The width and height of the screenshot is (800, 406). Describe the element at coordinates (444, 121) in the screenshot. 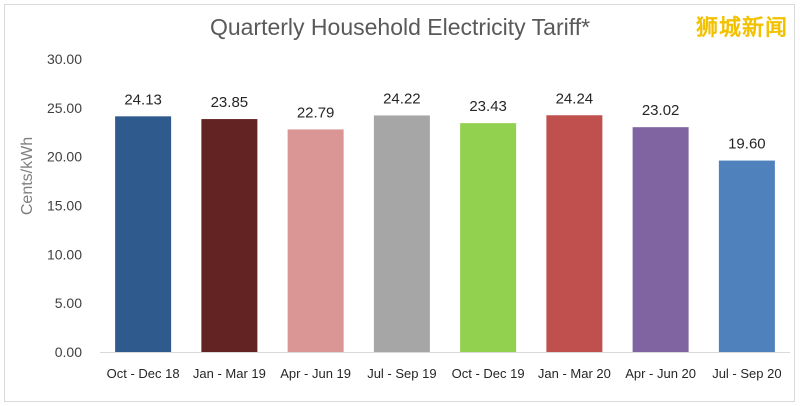

I see `data-labels: 24.13 23.85 22.79 24.22 23.43 24.24 23.02 19.60` at that location.